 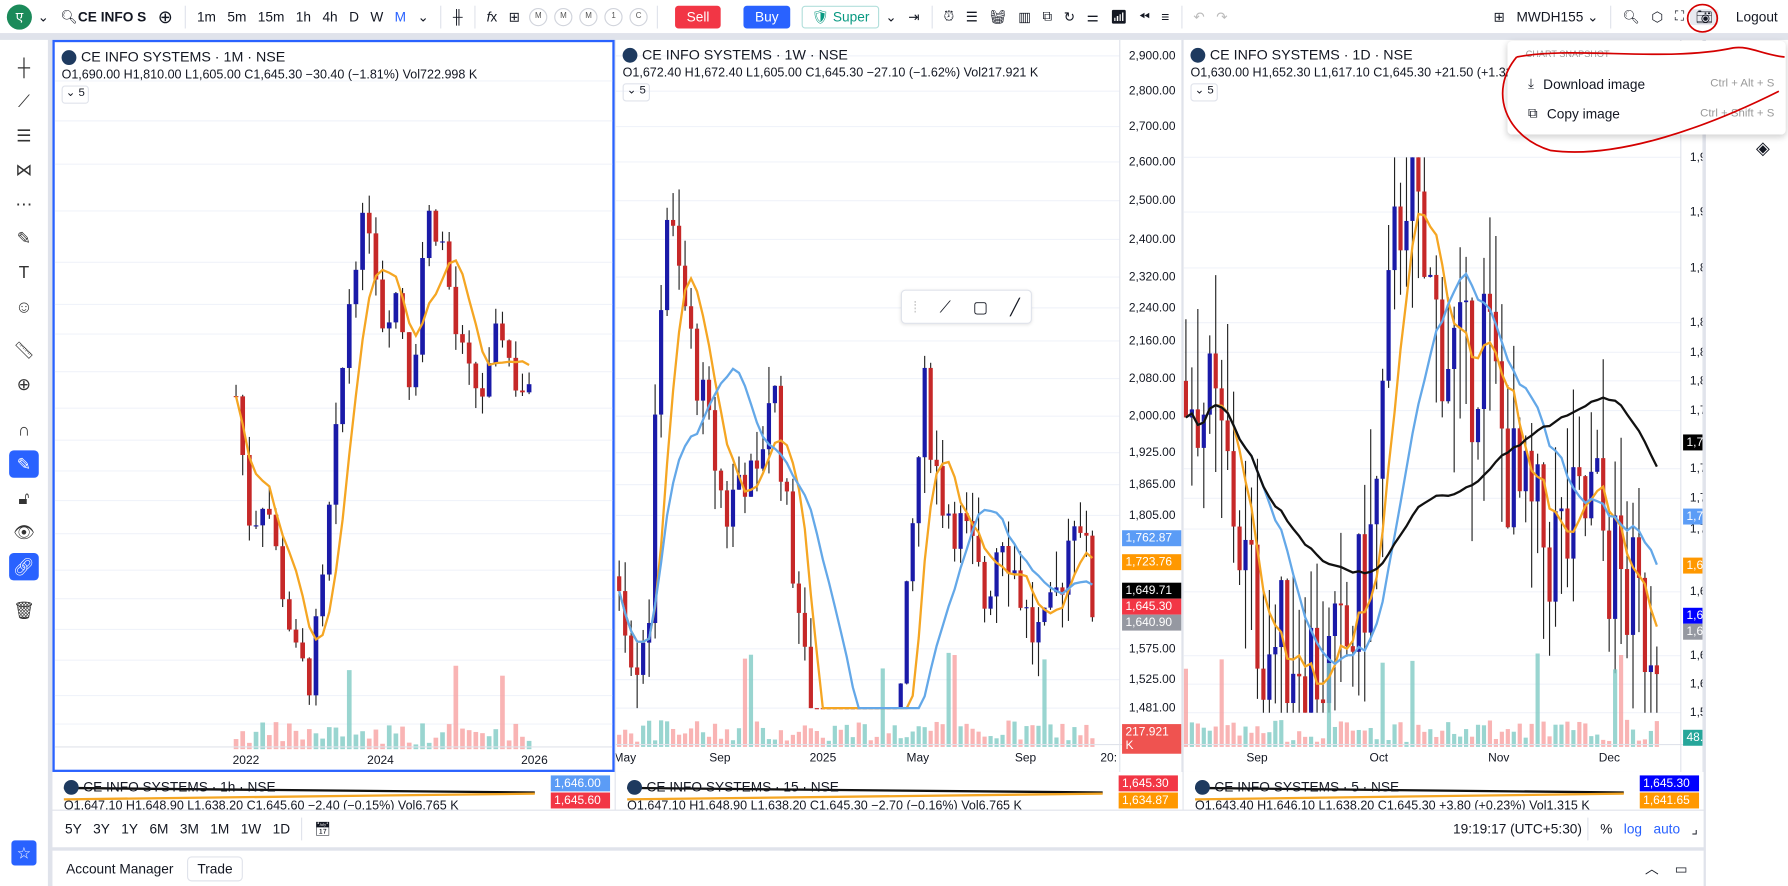 I want to click on depth-icon: ☰, so click(x=972, y=16).